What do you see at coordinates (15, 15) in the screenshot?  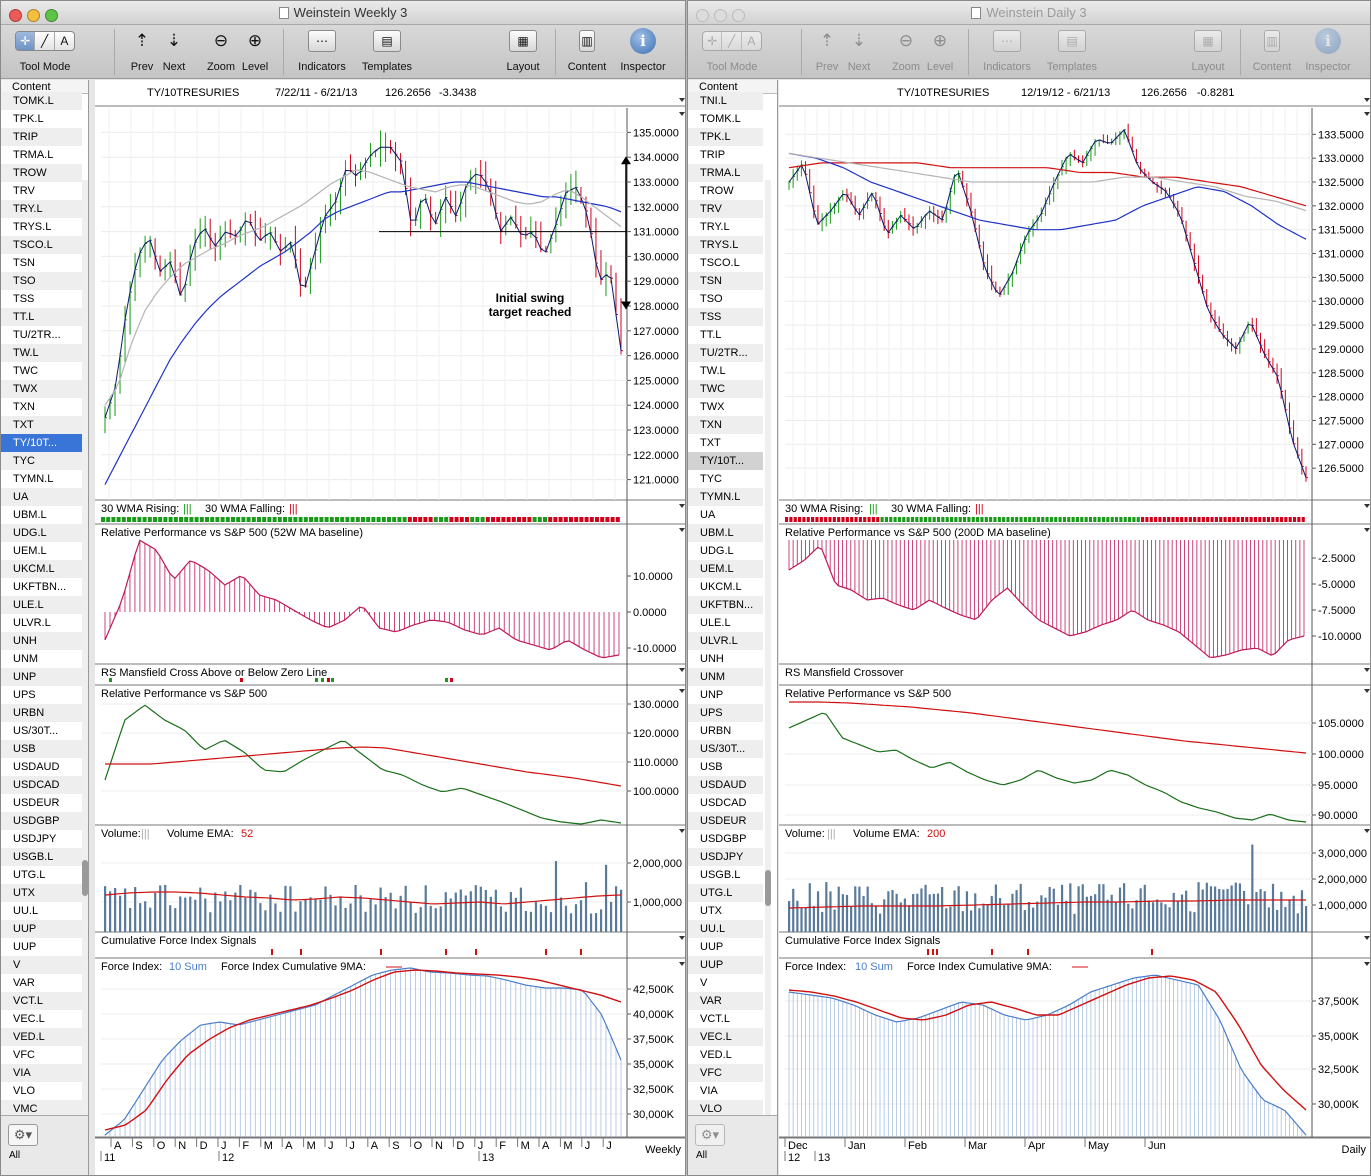 I see `close-window-button` at bounding box center [15, 15].